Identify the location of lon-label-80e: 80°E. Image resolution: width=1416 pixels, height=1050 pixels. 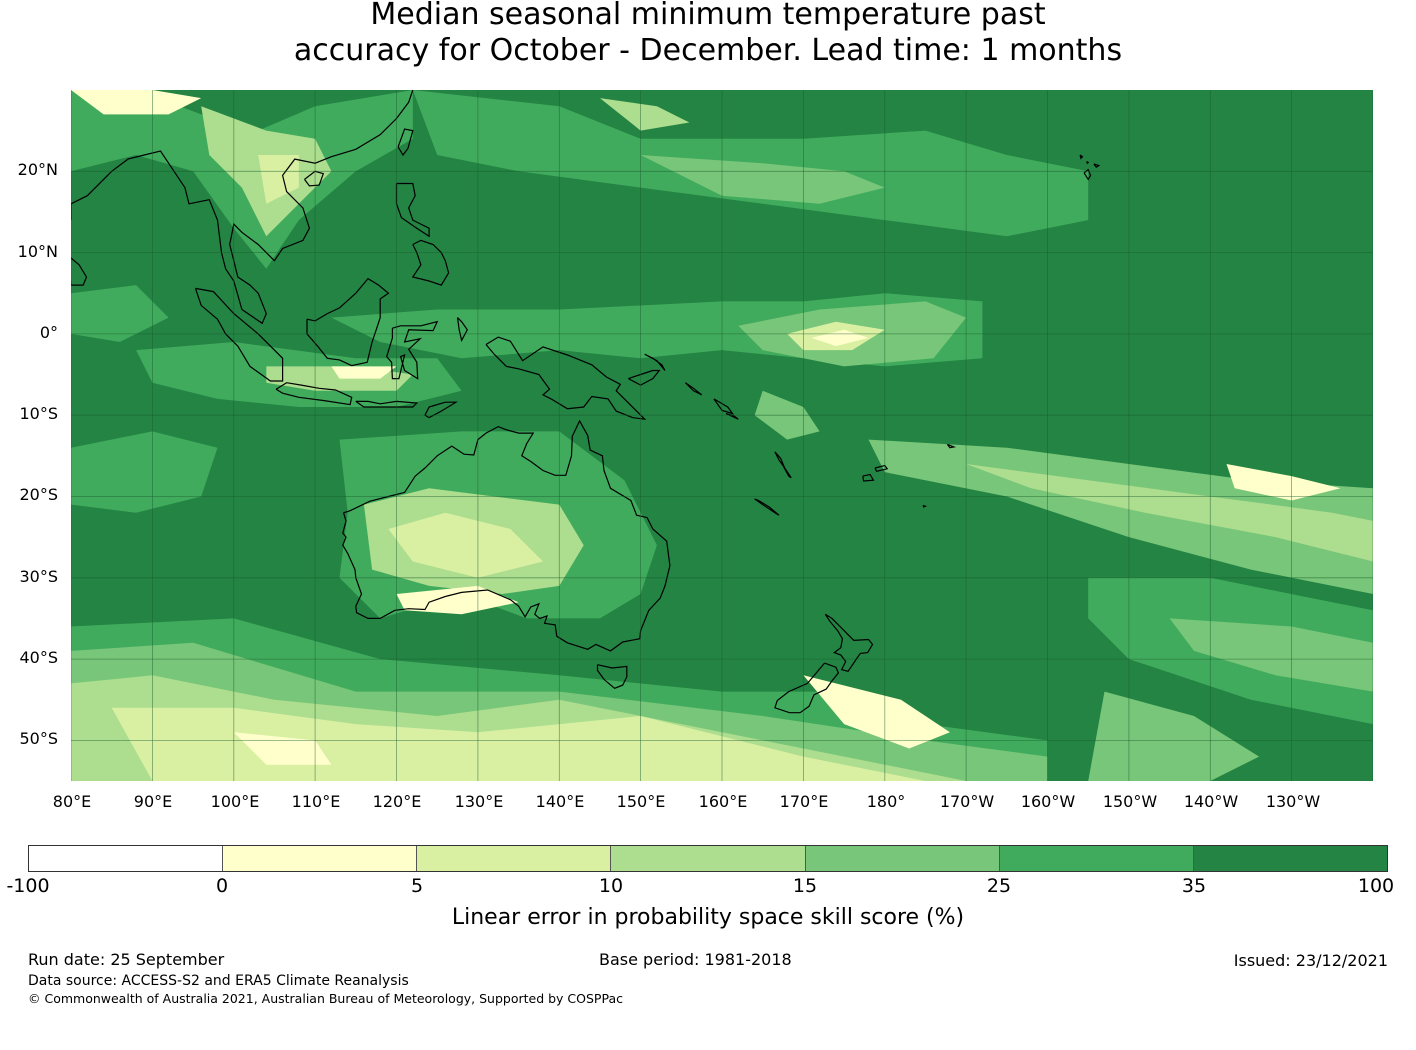
(72, 801).